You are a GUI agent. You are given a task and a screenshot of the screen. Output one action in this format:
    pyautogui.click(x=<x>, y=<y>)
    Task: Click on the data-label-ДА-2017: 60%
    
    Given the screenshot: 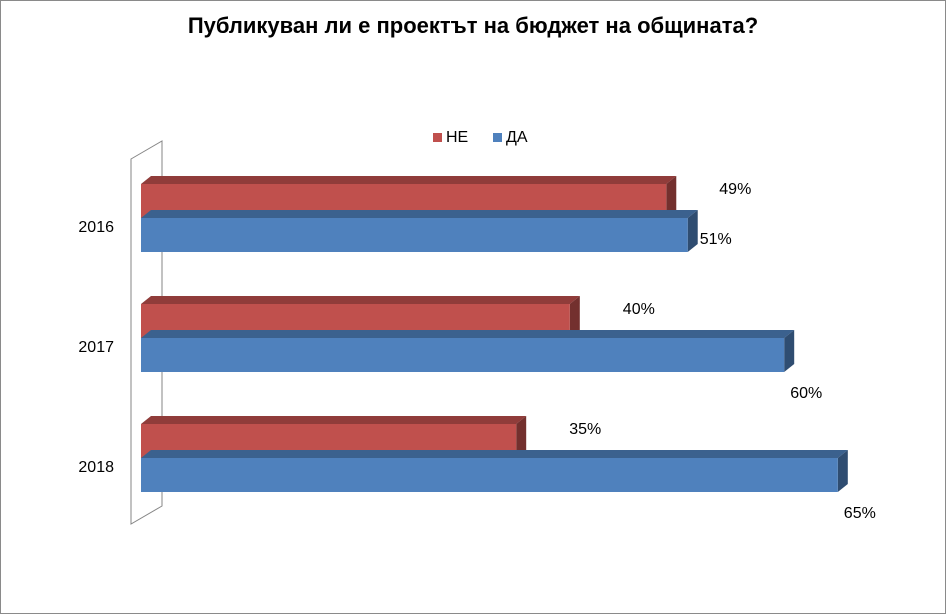 What is the action you would take?
    pyautogui.click(x=806, y=393)
    